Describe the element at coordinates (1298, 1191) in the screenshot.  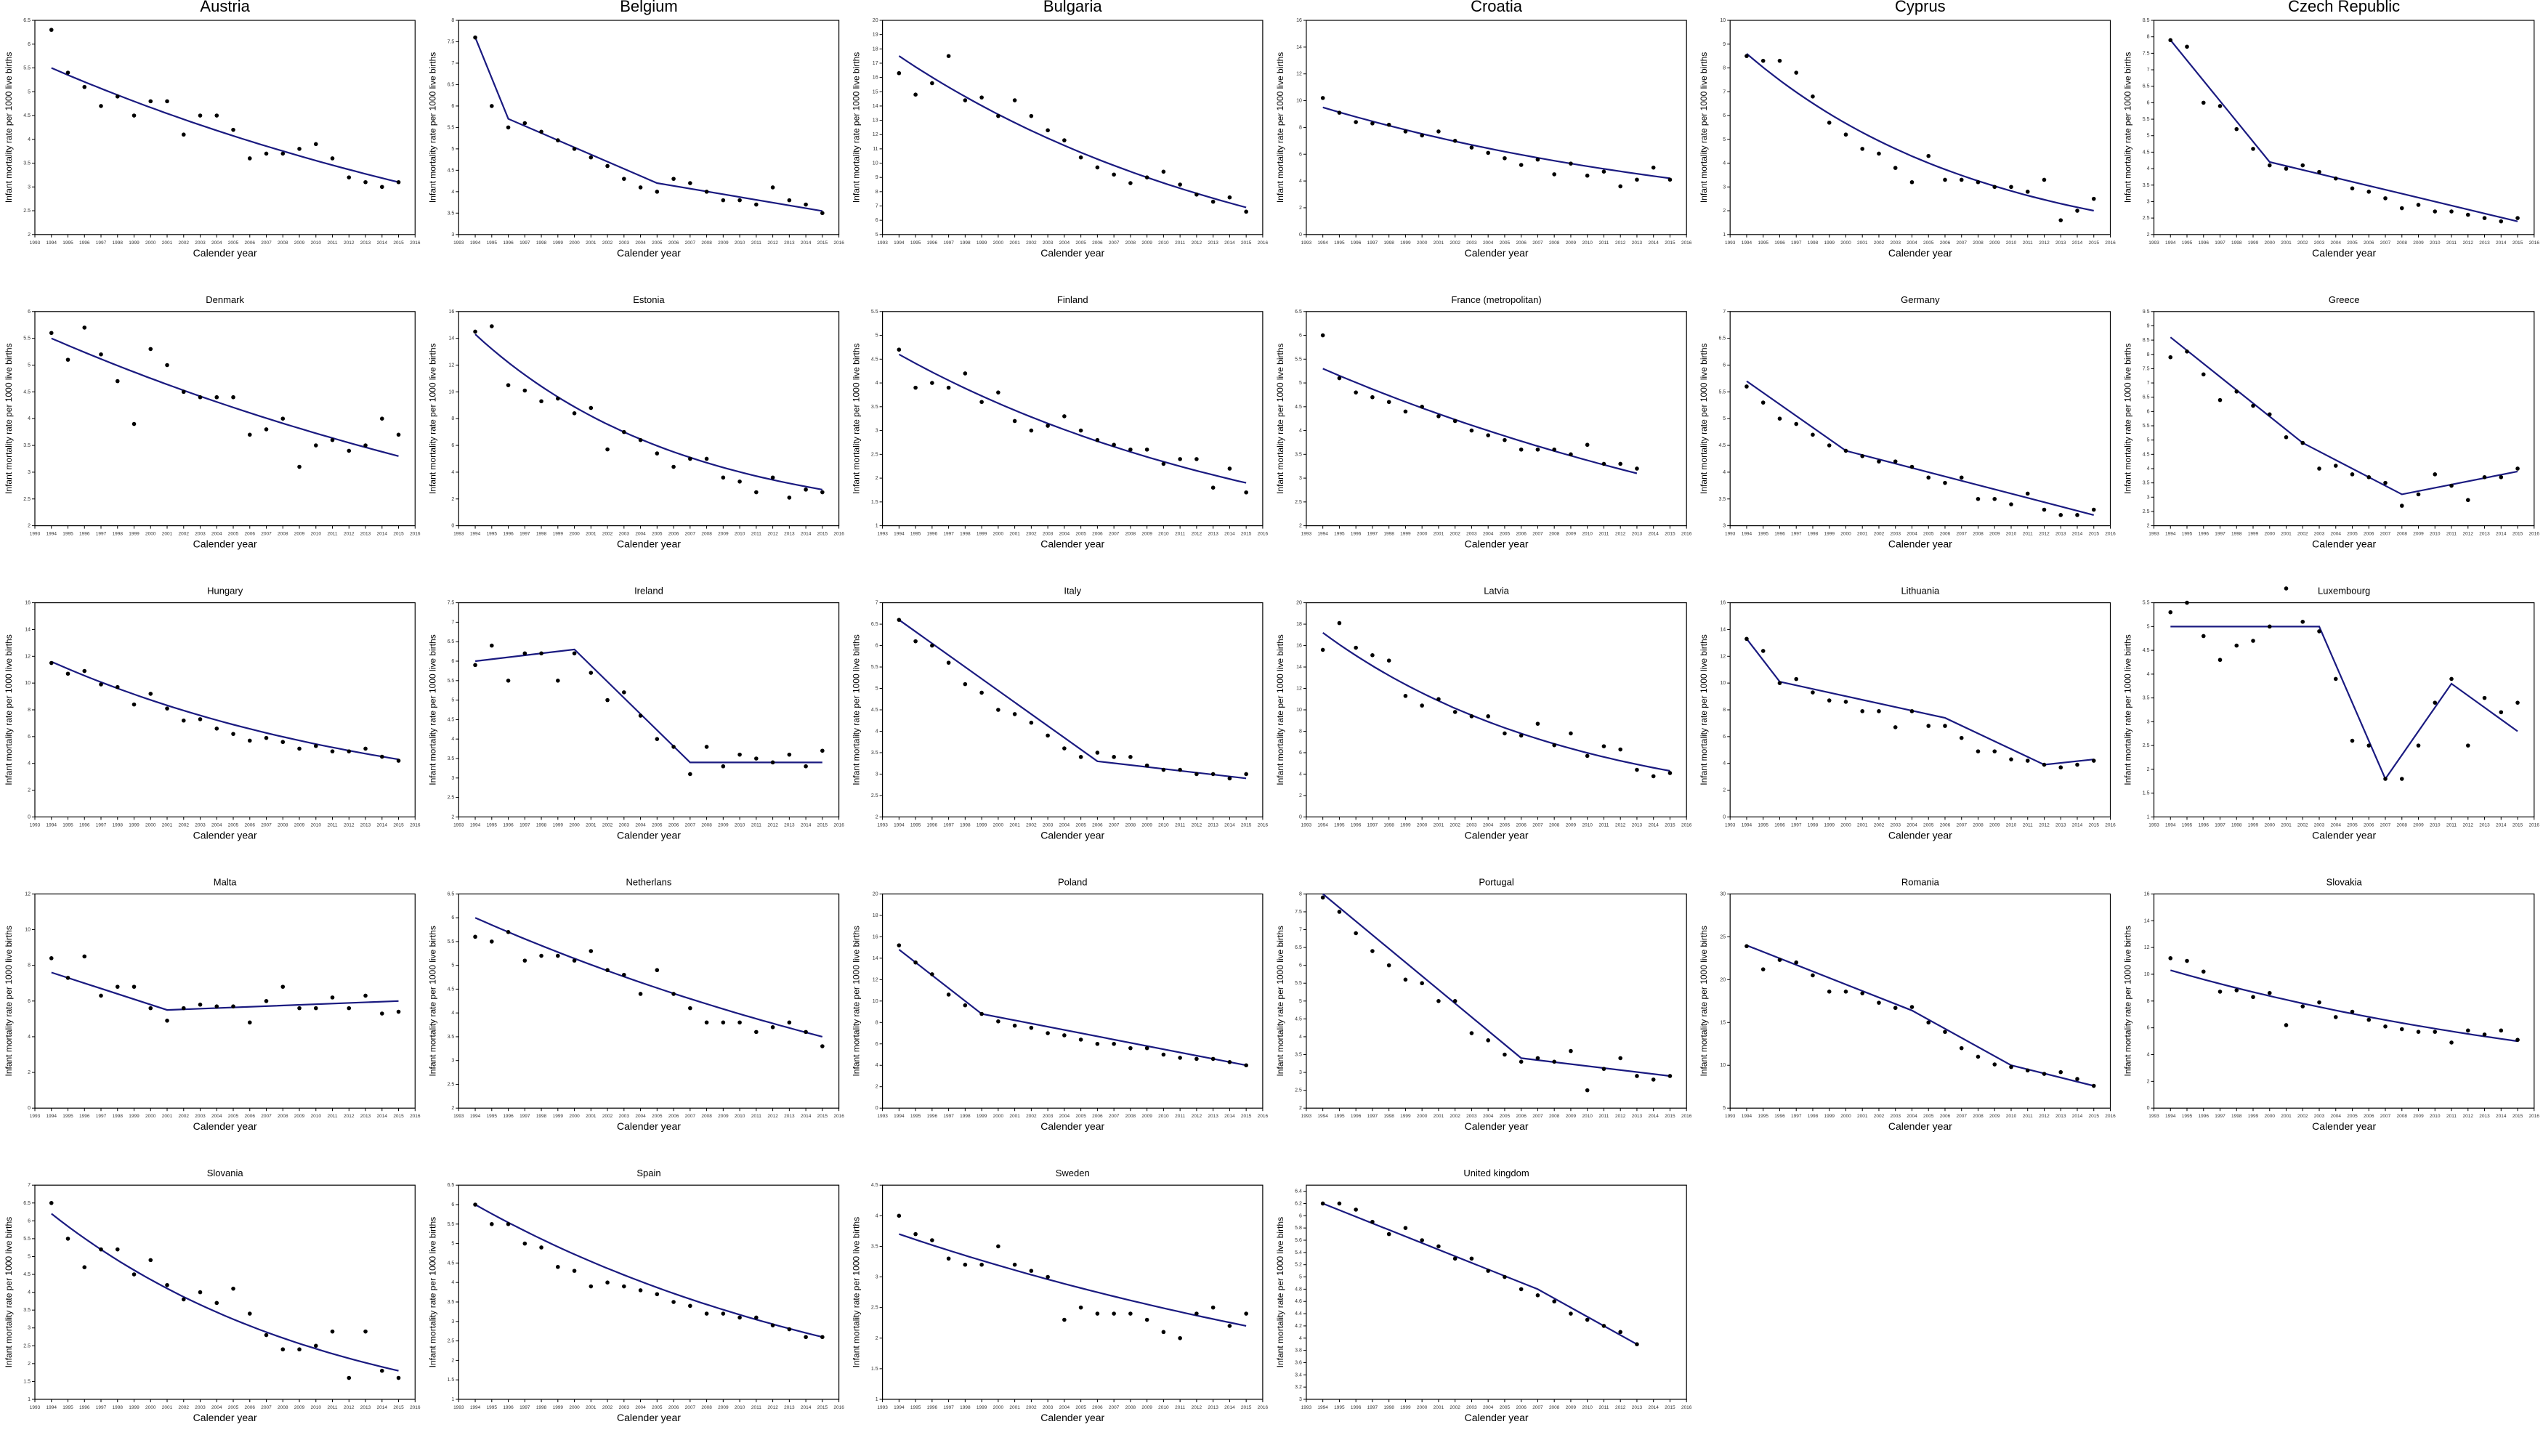
I see `y-tick-label: 6.4` at that location.